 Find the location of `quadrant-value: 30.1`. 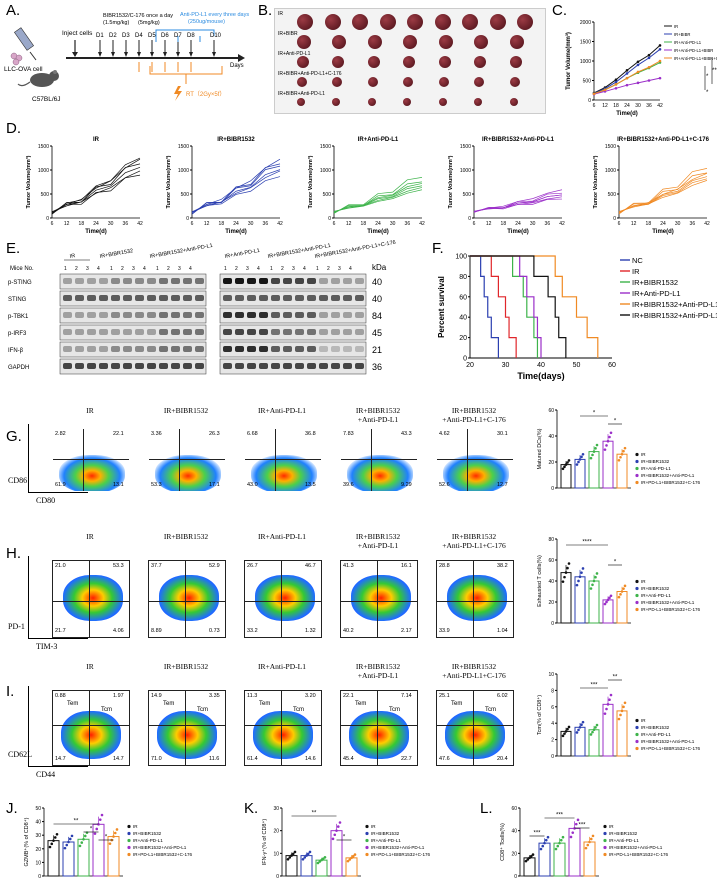

quadrant-value: 30.1 is located at coordinates (502, 434).